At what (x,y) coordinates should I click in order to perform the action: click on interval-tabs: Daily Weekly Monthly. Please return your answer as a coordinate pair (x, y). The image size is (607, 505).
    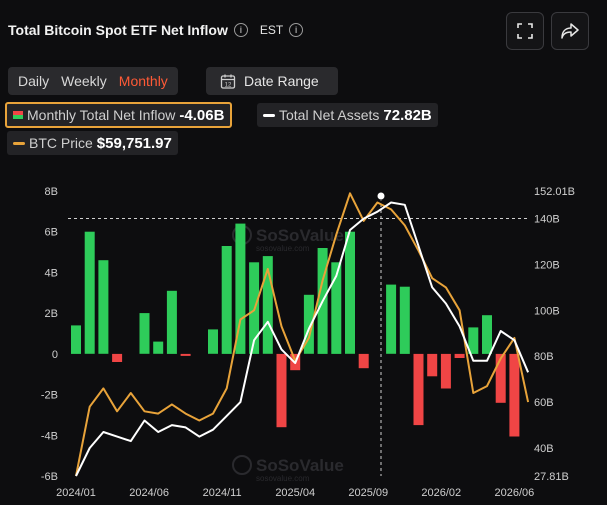
    Looking at the image, I should click on (93, 81).